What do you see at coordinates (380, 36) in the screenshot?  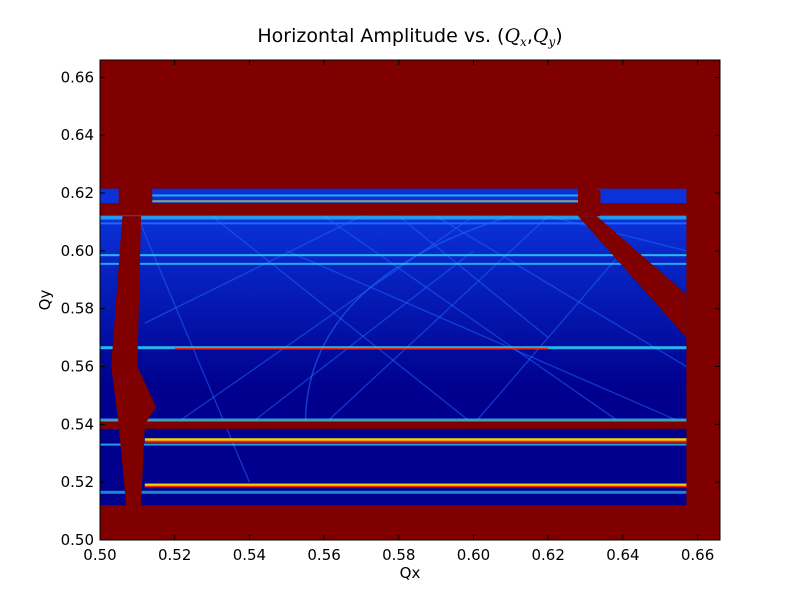 I see `title-prefix: Horizontal Amplitude vs. (` at bounding box center [380, 36].